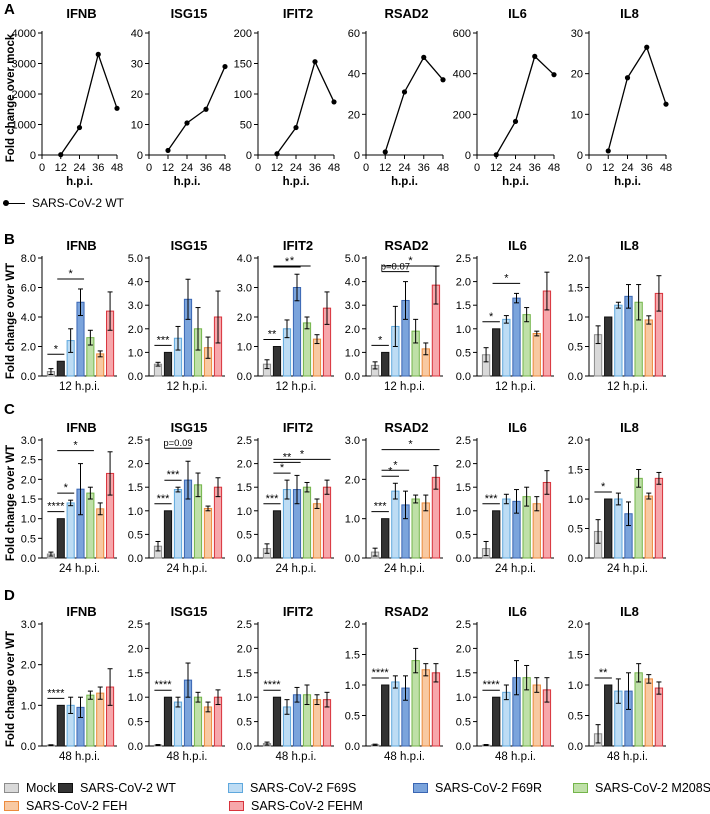  I want to click on time-label-c-ifit2: 24 h.p.i., so click(296, 569).